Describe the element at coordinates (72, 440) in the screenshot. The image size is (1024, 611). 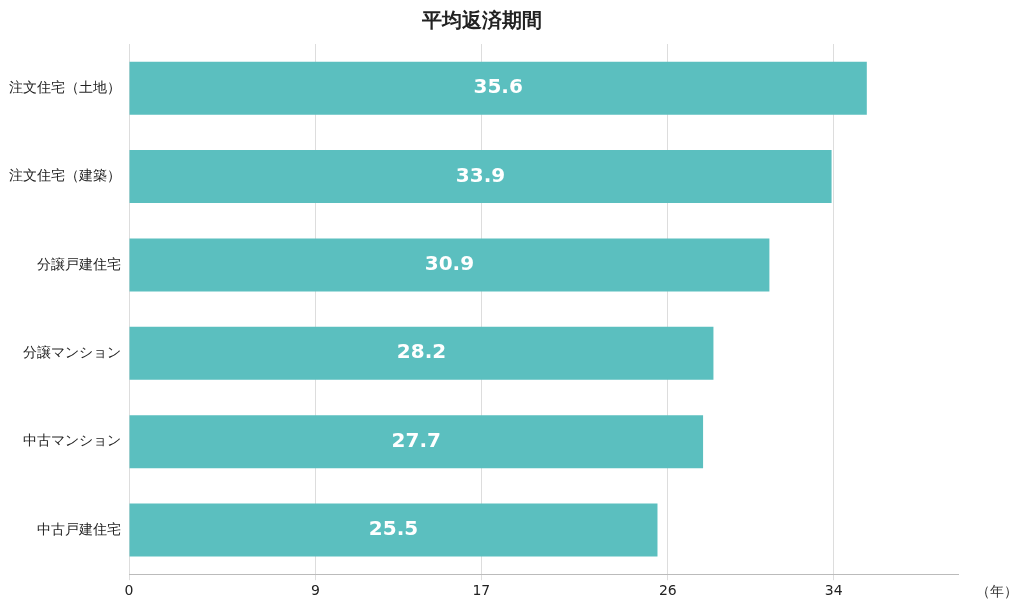
I see `y-tick-label: 中古マンション` at that location.